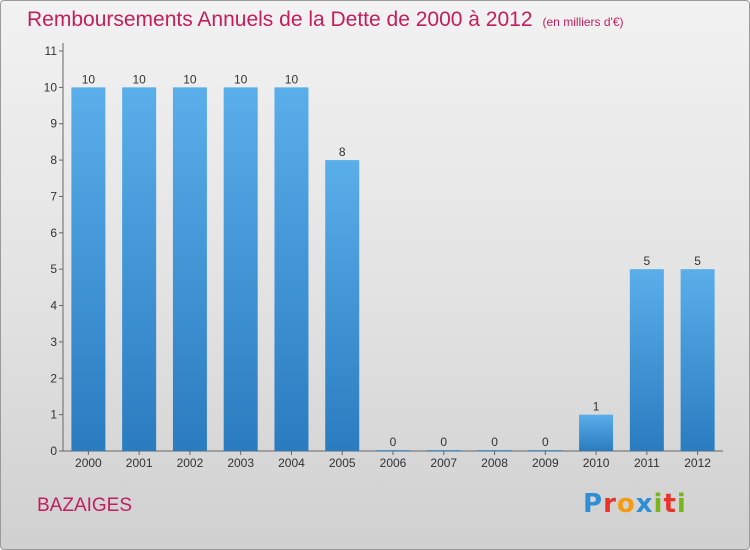 This screenshot has width=750, height=550. What do you see at coordinates (53, 124) in the screenshot?
I see `y-tick-label: 9` at bounding box center [53, 124].